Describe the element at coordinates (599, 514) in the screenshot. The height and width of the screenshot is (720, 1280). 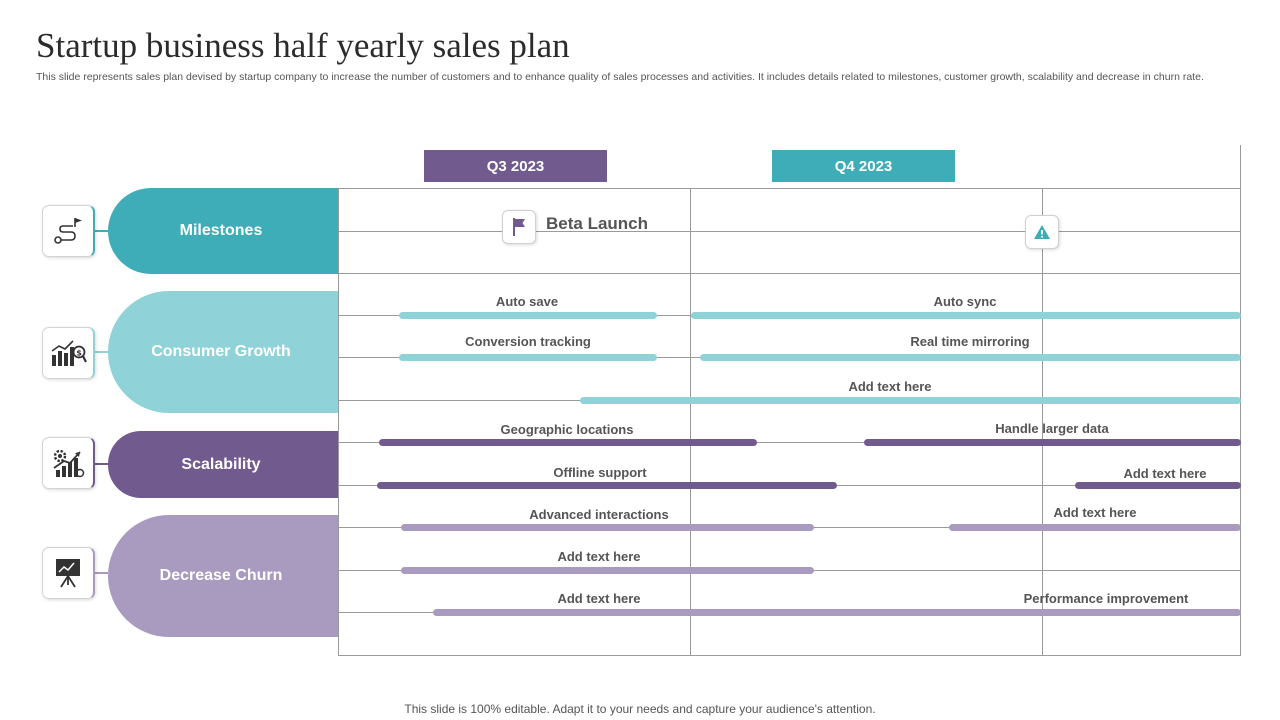
I see `task-label-advanced-interactions: Advanced interactions` at that location.